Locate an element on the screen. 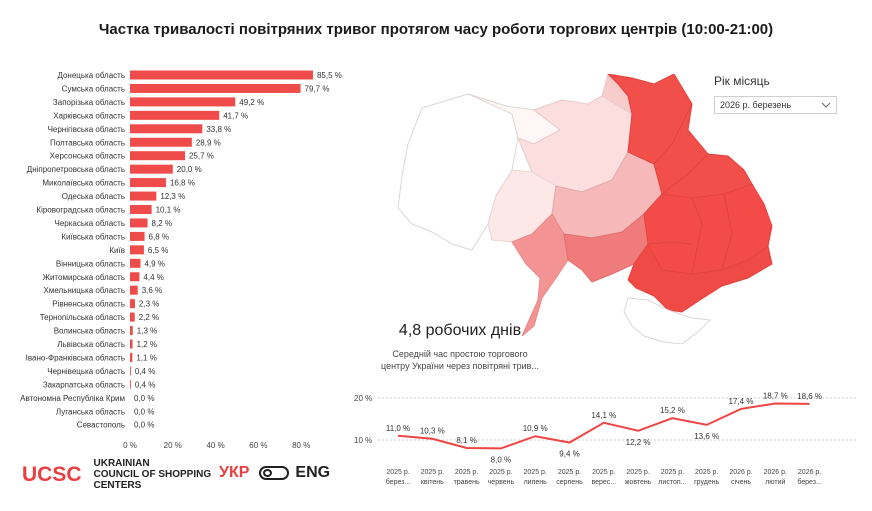 Image resolution: width=872 pixels, height=511 pixels. series-line is located at coordinates (603, 426).